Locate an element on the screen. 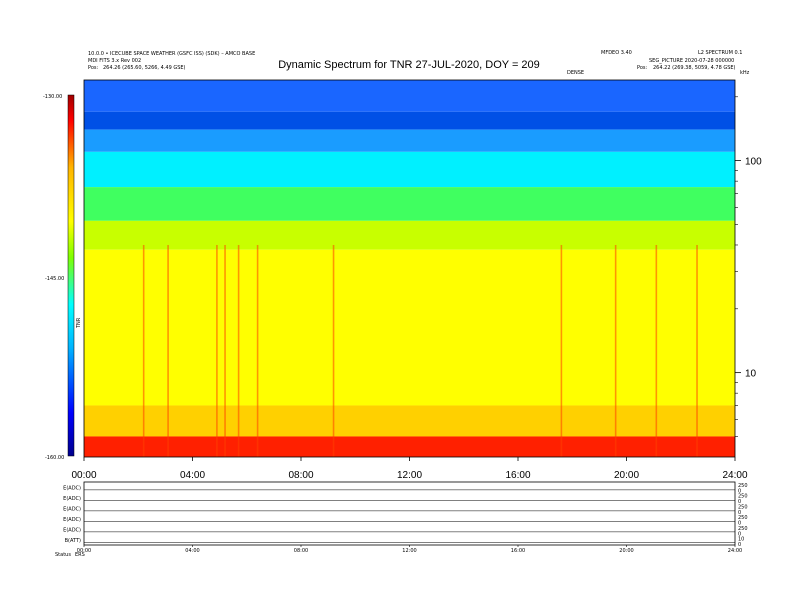 This screenshot has width=792, height=612. y-axis: 10 100 is located at coordinates (748, 266).